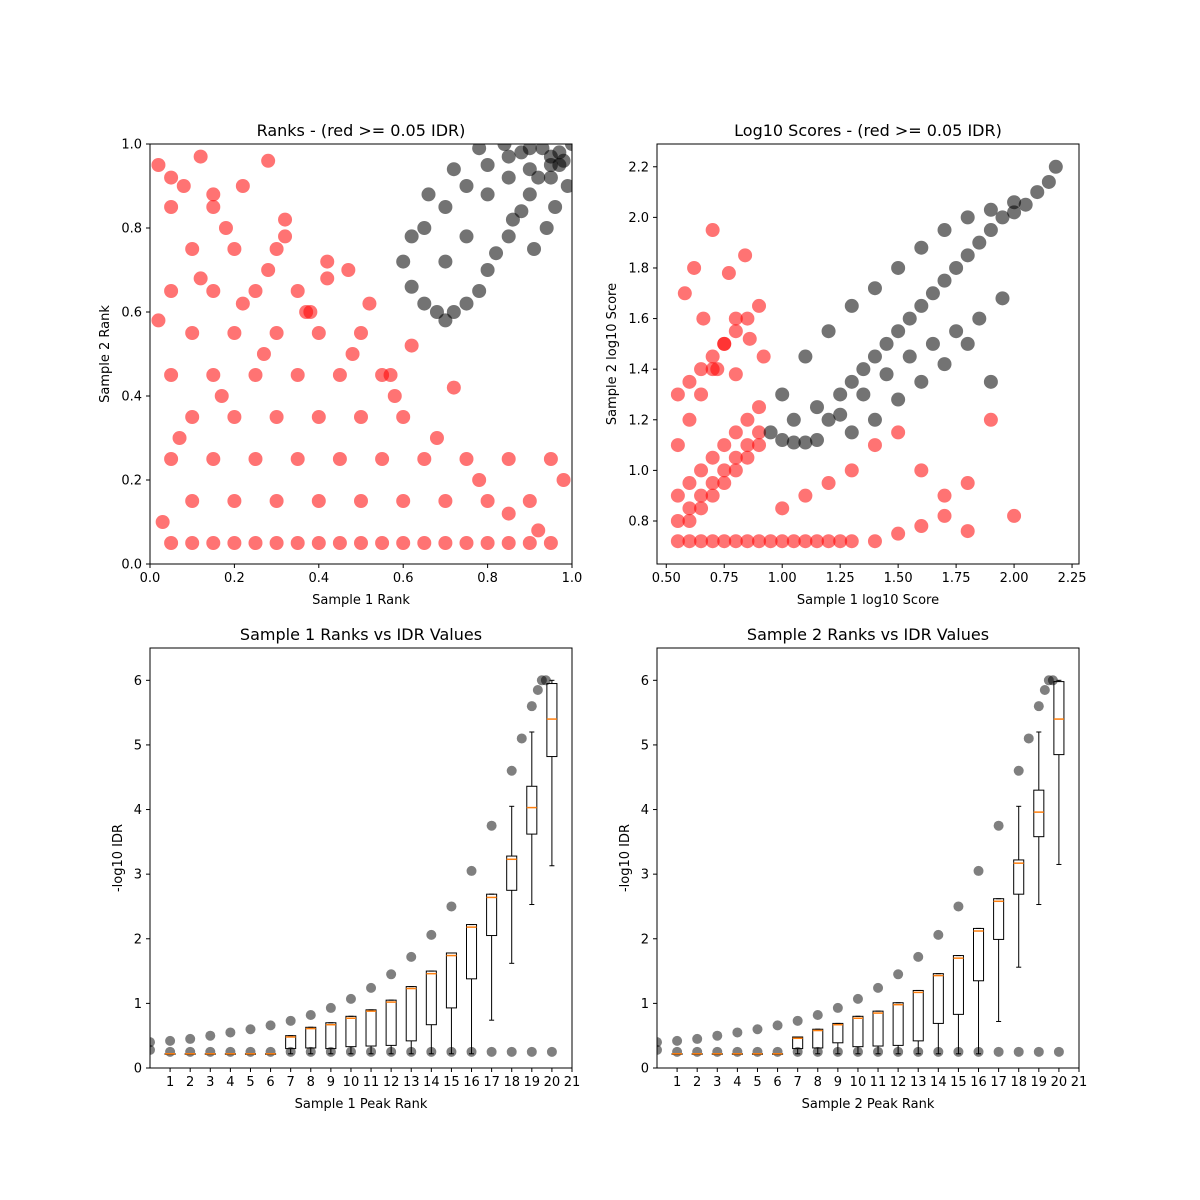 This screenshot has height=1200, width=1200. I want to click on y-tick-label: 4, so click(138, 810).